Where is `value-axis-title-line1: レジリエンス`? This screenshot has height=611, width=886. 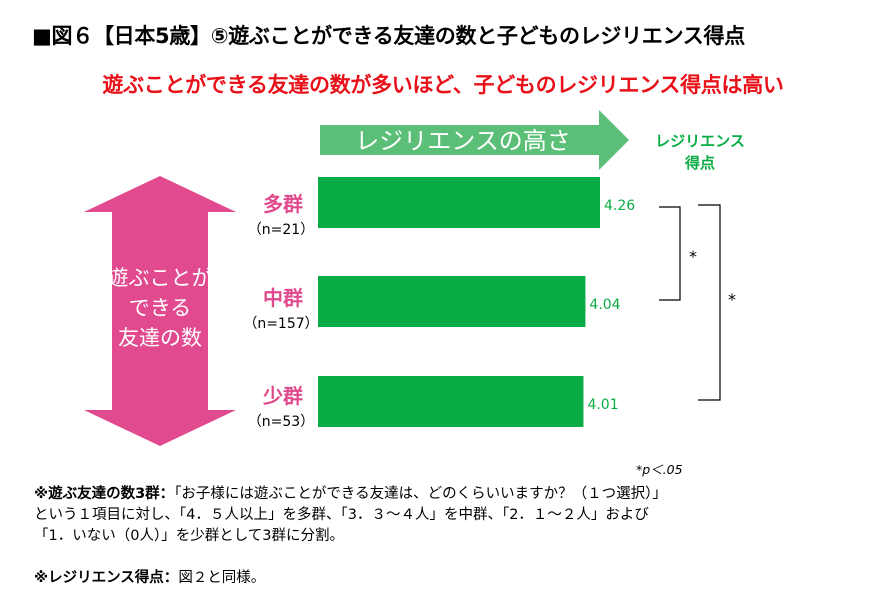
value-axis-title-line1: レジリエンス is located at coordinates (700, 141).